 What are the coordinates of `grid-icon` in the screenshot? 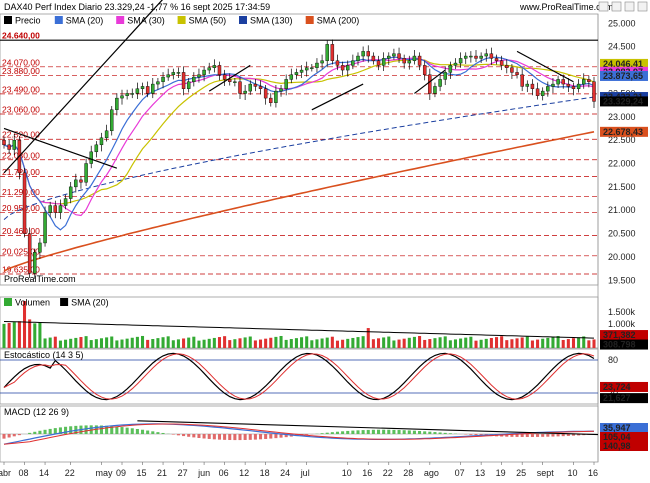 It's located at (629, 6).